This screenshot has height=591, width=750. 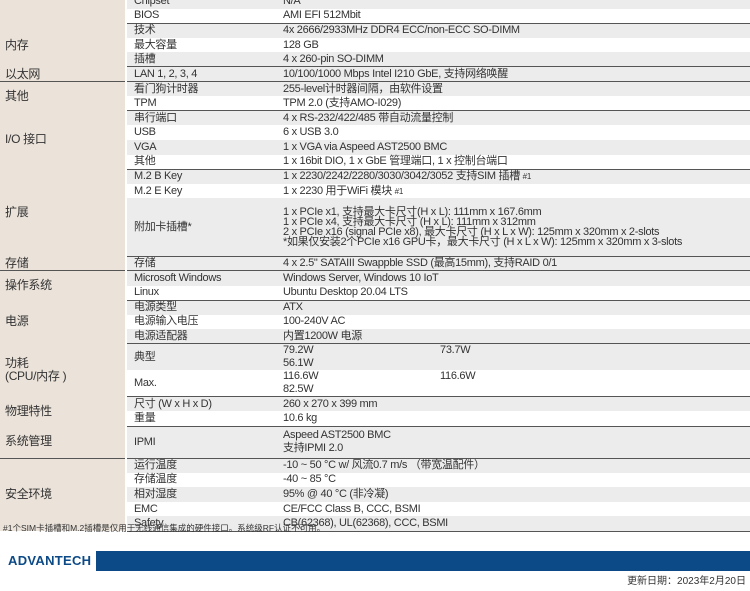 What do you see at coordinates (201, 524) in the screenshot?
I see `spec-label: Safety` at bounding box center [201, 524].